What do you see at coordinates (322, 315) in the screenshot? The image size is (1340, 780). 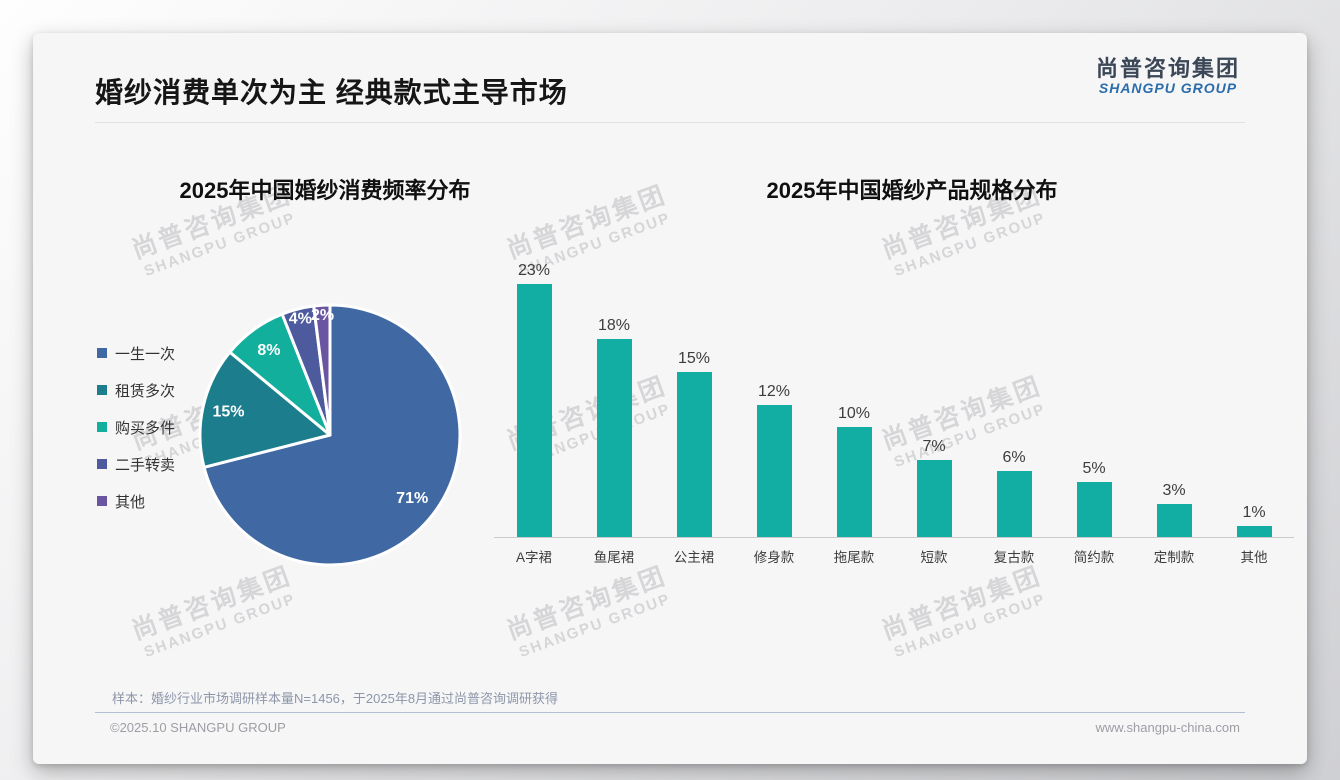 I see `pie-data-label: 2%` at bounding box center [322, 315].